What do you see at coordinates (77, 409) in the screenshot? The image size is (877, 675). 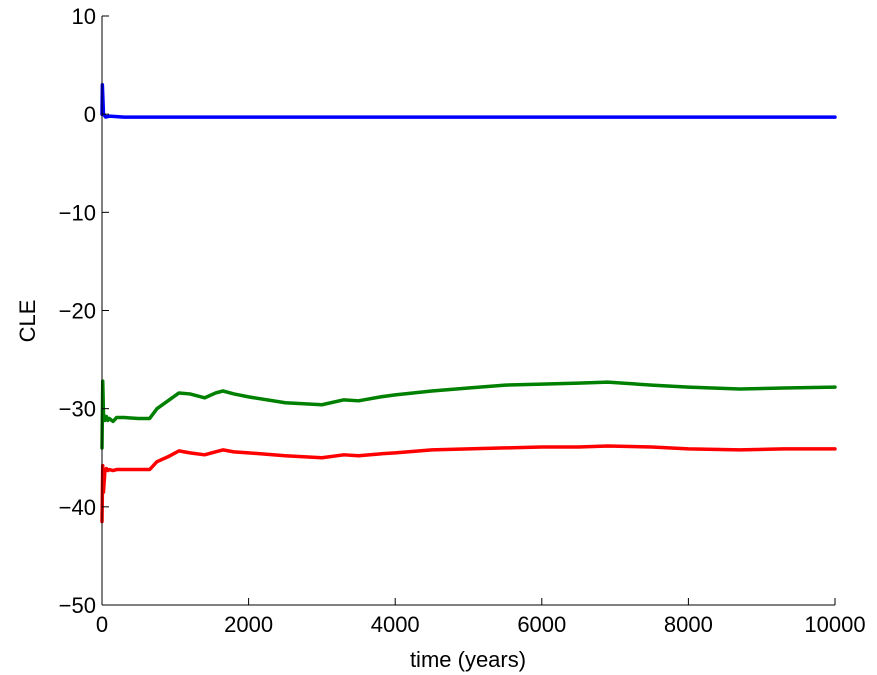 I see `y-tick-label: −30` at bounding box center [77, 409].